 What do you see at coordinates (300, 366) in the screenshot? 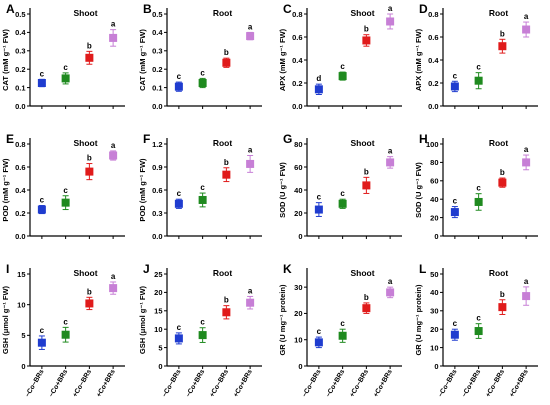
I see `y-tick-label: 0` at bounding box center [300, 366].